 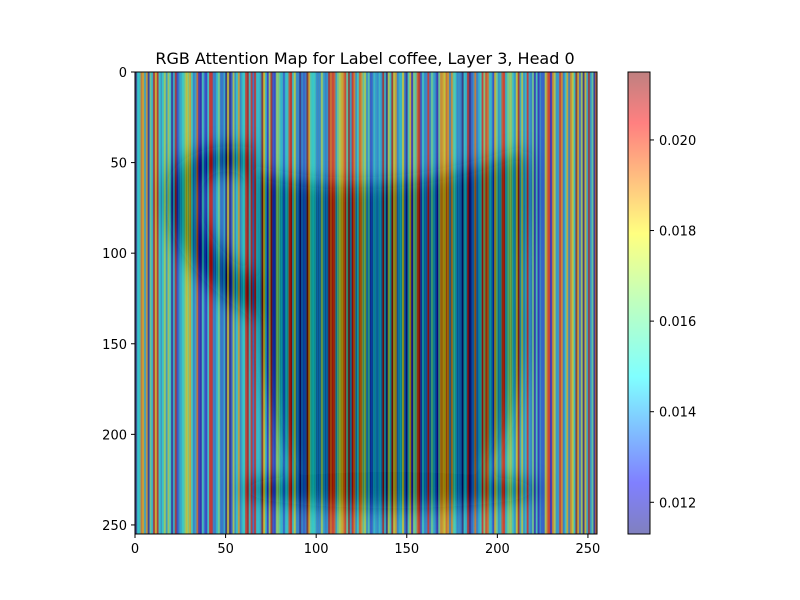 I want to click on x-tick-label: 100, so click(x=316, y=549).